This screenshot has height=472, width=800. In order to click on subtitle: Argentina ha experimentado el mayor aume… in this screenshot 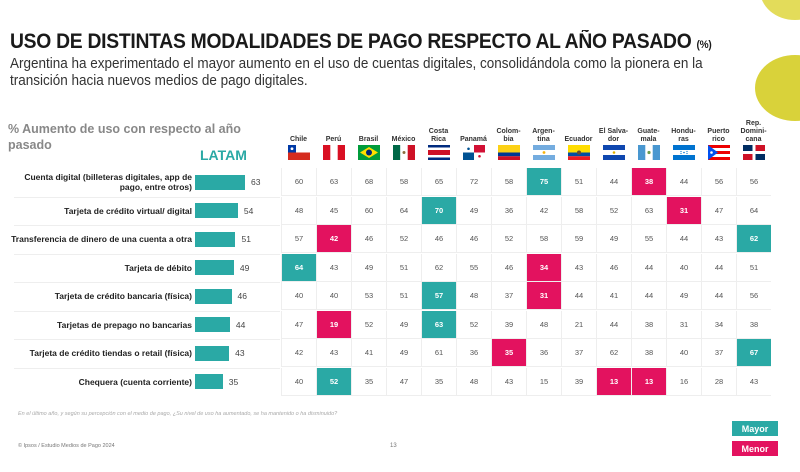, I will do `click(356, 72)`.